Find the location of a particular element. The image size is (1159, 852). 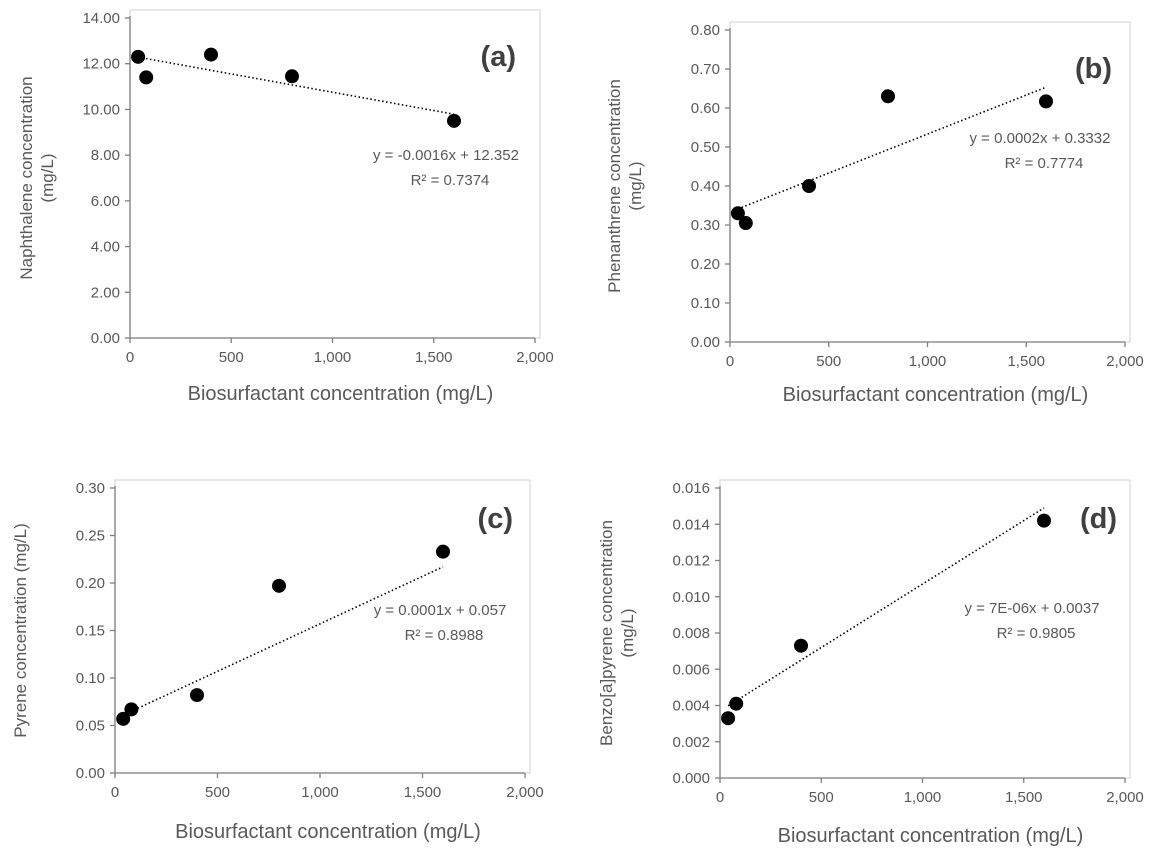

r-squared-label: R² = 0.7374 is located at coordinates (450, 180).